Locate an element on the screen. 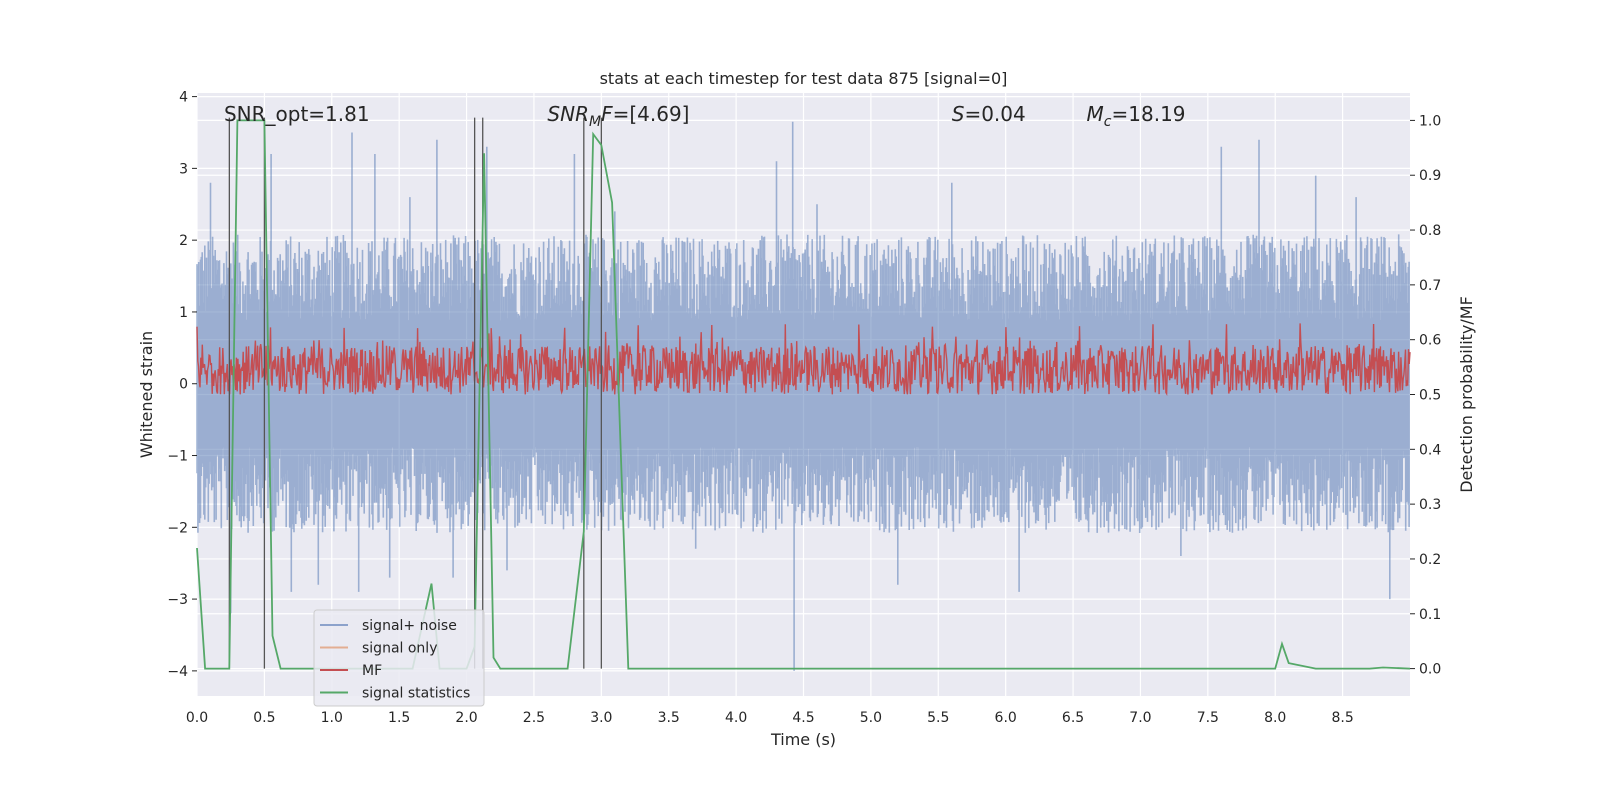 The height and width of the screenshot is (800, 1600). legend-label: MF is located at coordinates (372, 671).